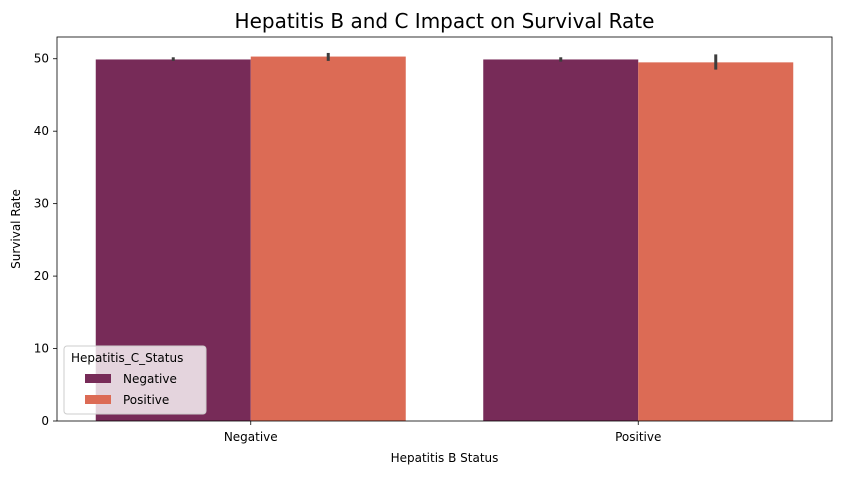 This screenshot has height=478, width=842. I want to click on x-tick-label: Negative, so click(251, 437).